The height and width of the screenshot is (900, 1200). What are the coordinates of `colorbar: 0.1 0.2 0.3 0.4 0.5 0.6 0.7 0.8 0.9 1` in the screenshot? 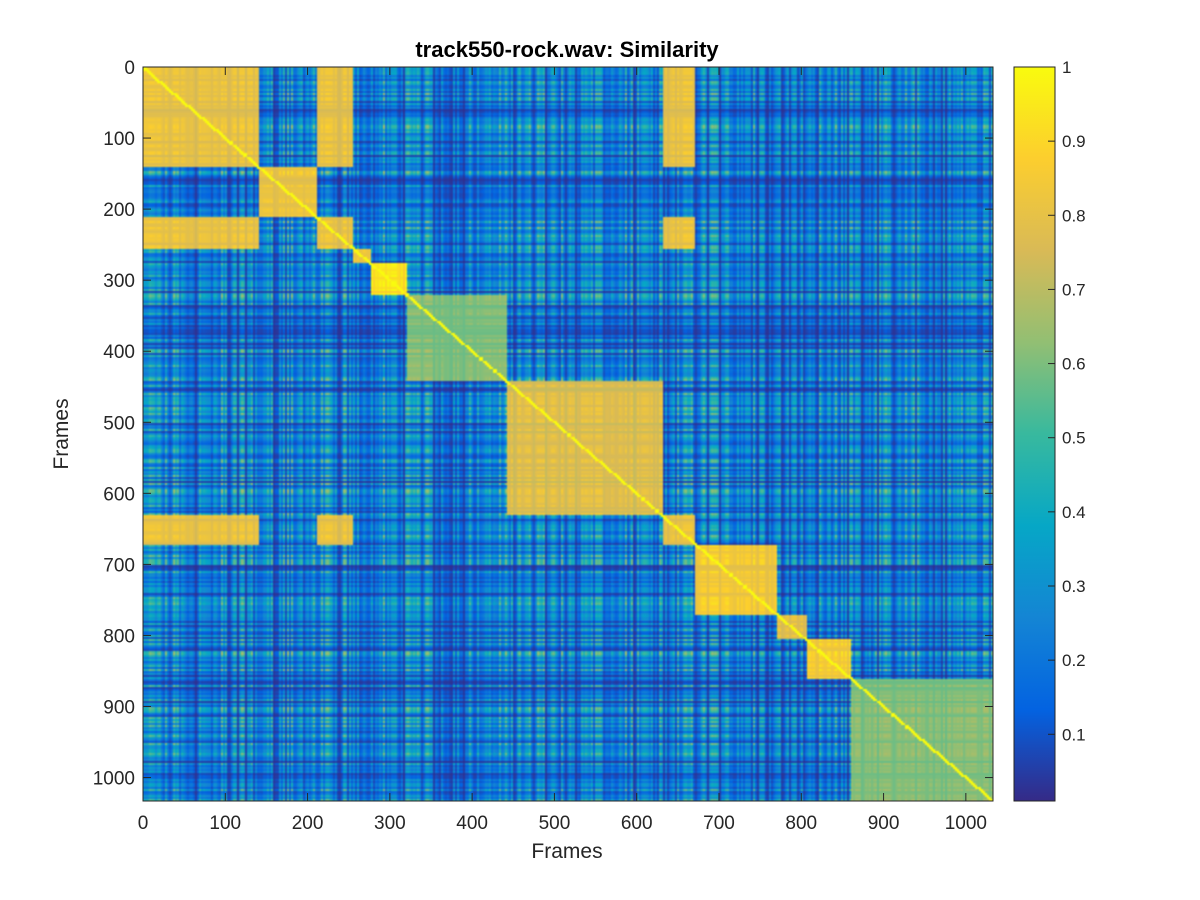 It's located at (1049, 430).